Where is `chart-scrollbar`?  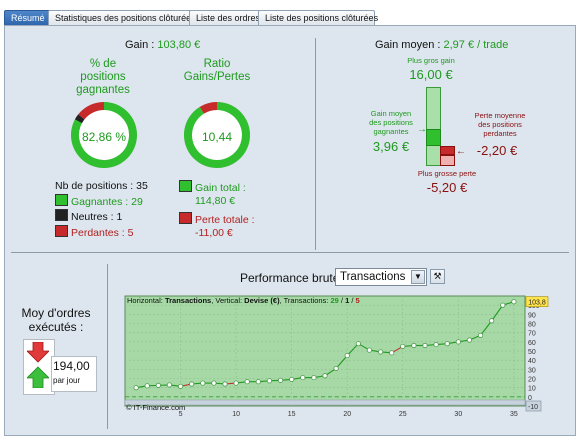
chart-scrollbar is located at coordinates (325, 402).